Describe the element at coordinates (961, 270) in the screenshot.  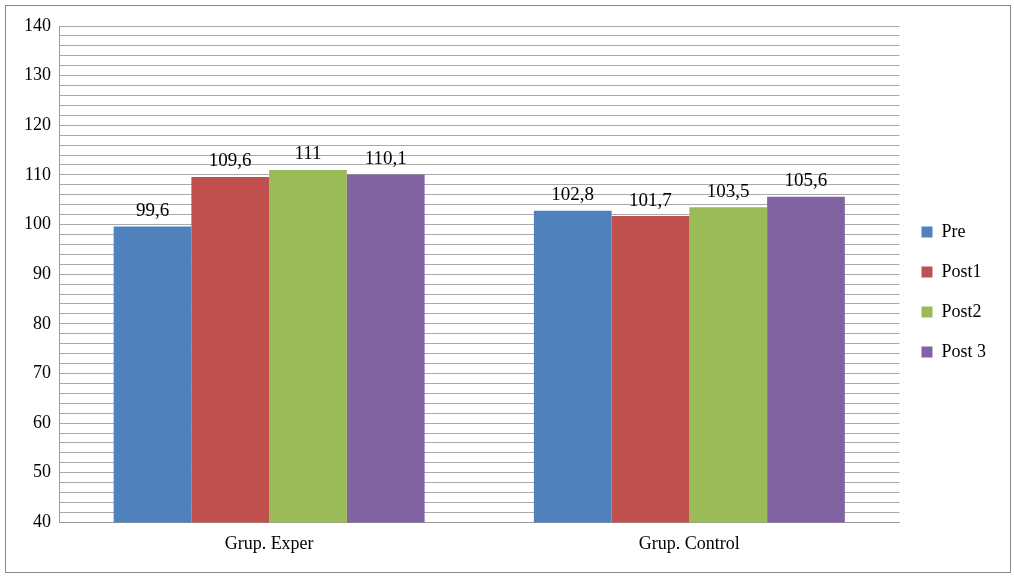
I see `legend-label: Post1` at that location.